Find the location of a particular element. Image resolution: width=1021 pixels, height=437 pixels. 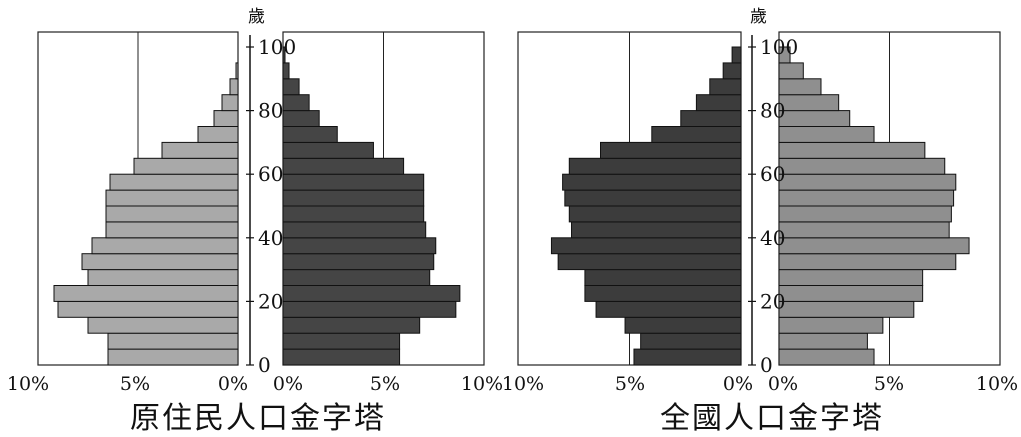

national-pyramid-title: 全國人口金字塔 is located at coordinates (772, 418).